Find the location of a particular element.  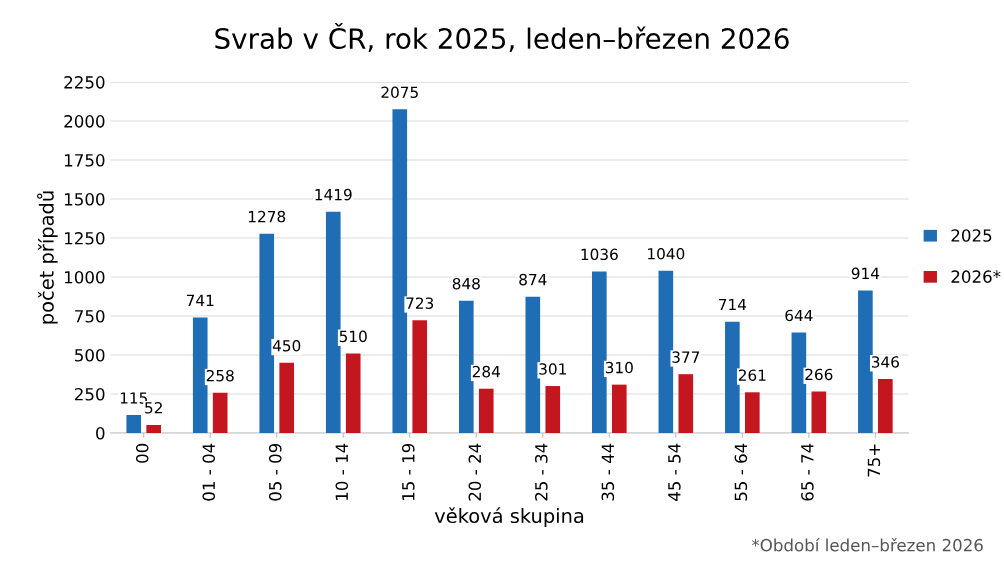

y-tick-label: 1000 is located at coordinates (84, 277).